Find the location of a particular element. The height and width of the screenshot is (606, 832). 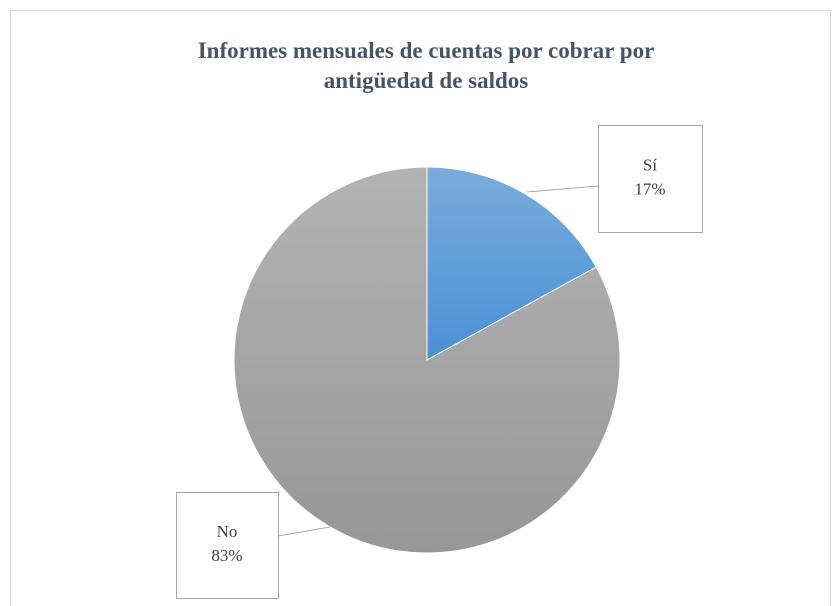

category-label: Sí is located at coordinates (650, 164).